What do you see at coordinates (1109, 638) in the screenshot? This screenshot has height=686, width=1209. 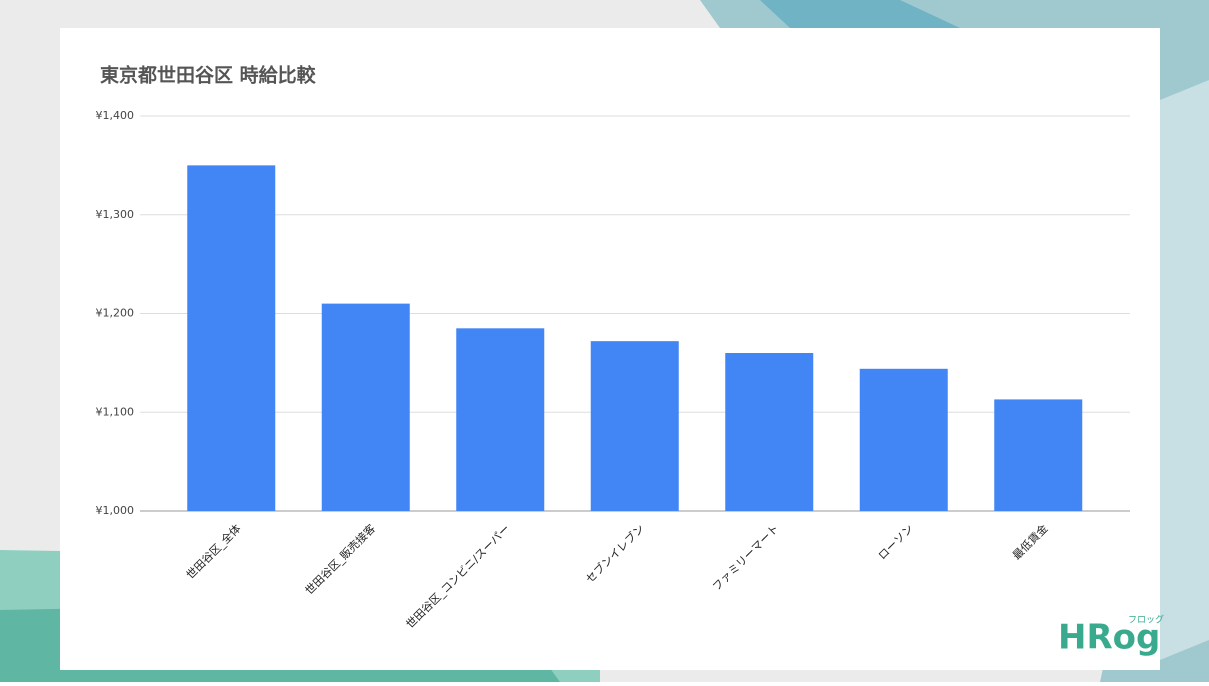 I see `logo: HRog` at bounding box center [1109, 638].